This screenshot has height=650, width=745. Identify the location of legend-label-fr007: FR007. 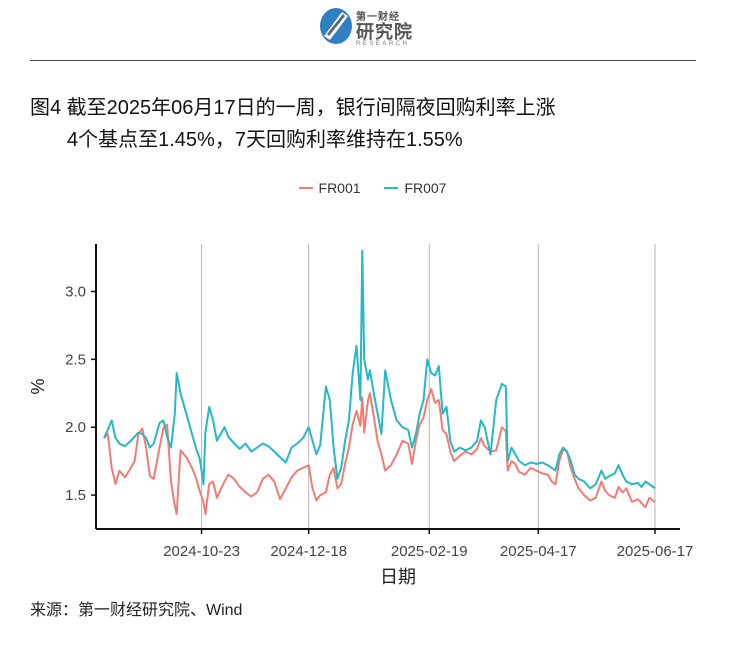
(425, 188).